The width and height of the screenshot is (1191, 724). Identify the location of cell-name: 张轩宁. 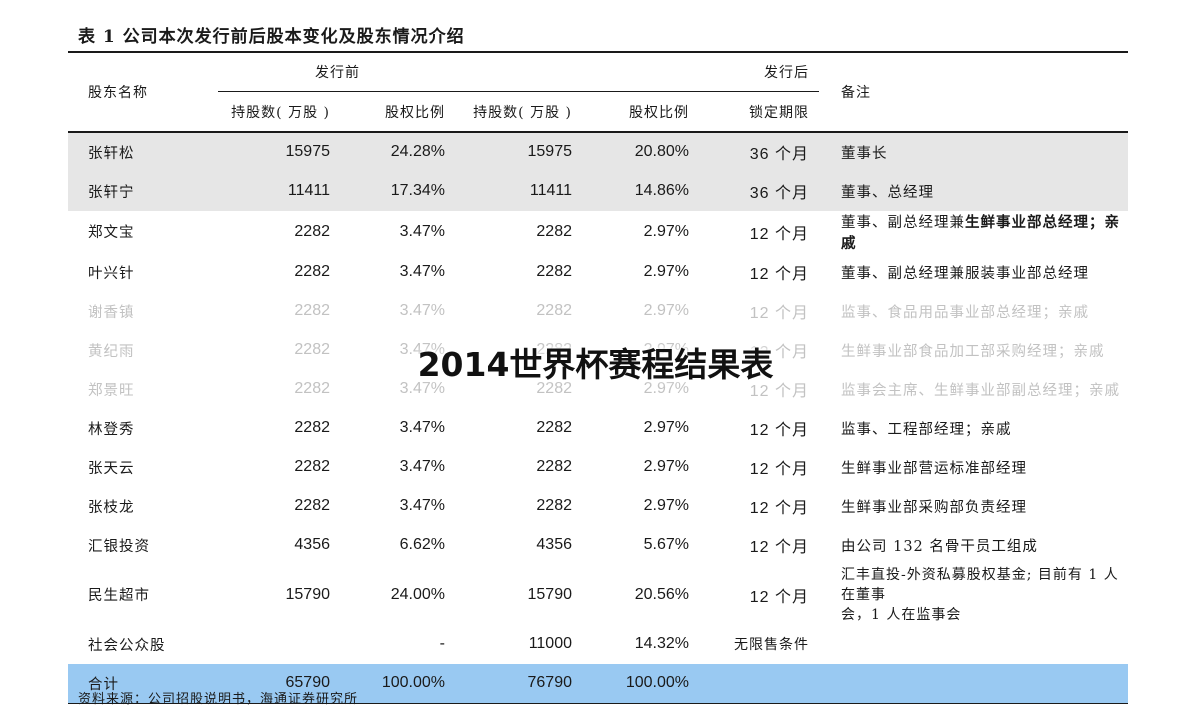
(143, 191).